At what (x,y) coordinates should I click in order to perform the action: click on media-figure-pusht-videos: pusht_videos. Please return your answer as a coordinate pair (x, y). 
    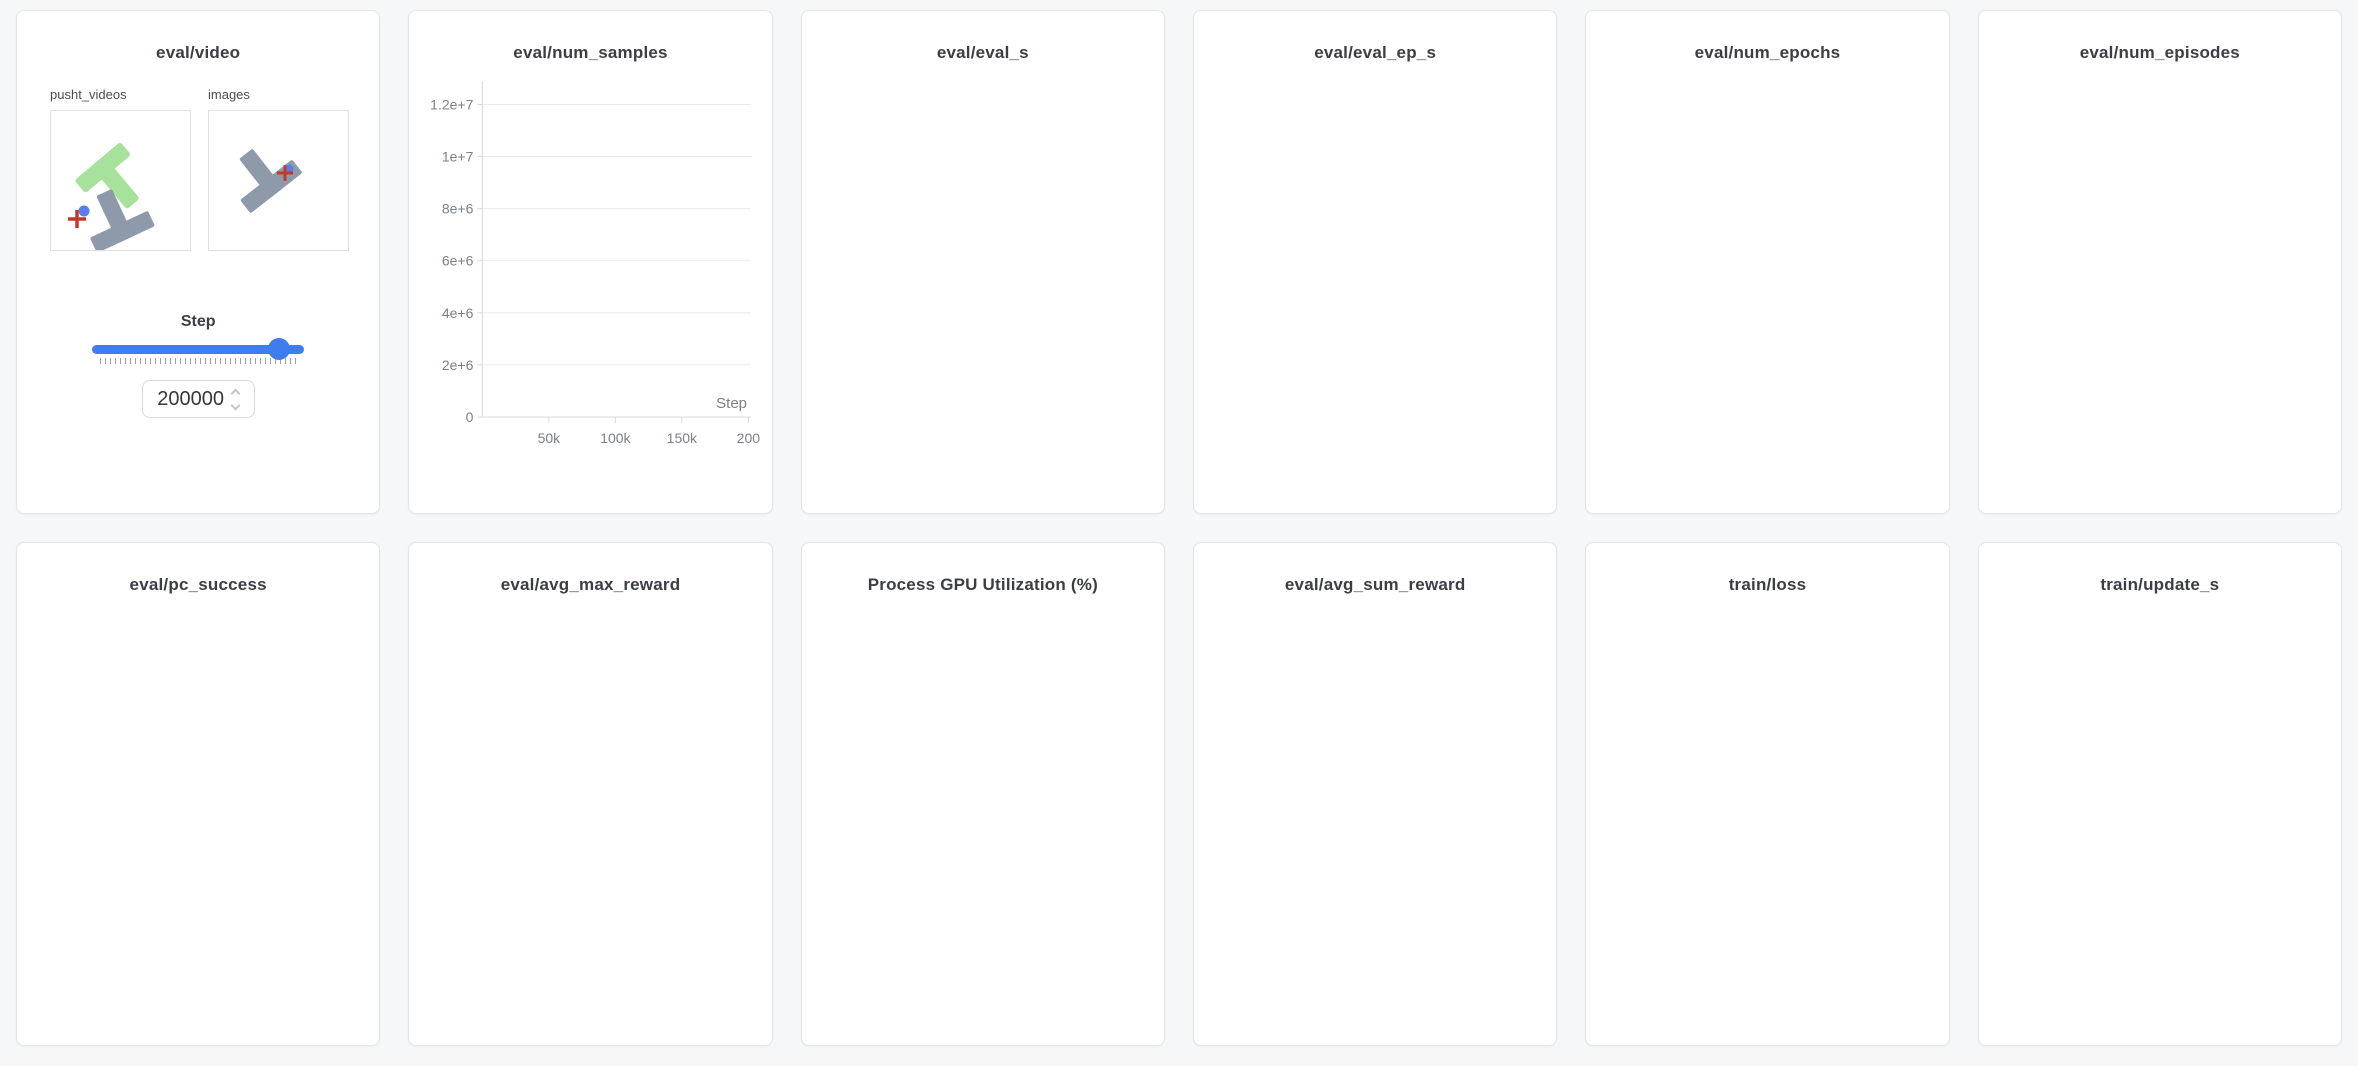
    Looking at the image, I should click on (120, 169).